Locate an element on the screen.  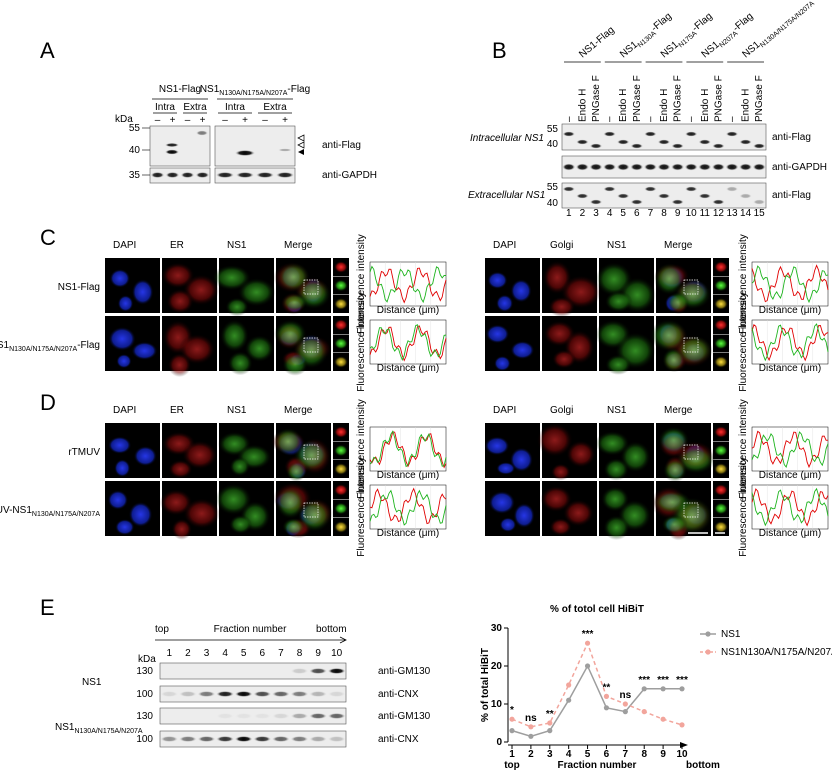
antibody-label: anti-Flag is located at coordinates (791, 195).